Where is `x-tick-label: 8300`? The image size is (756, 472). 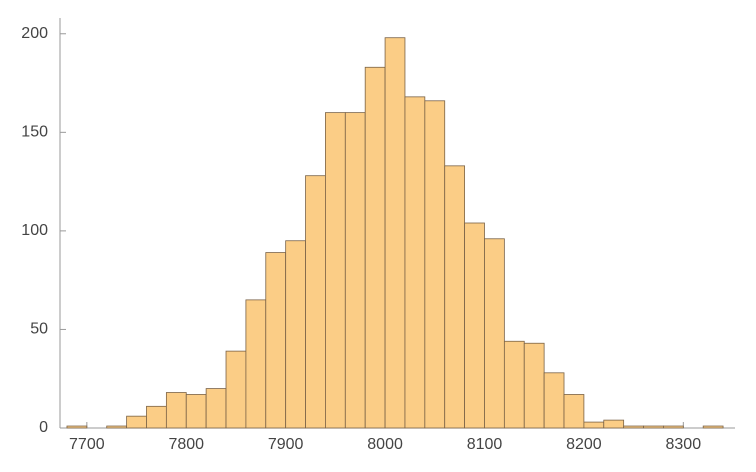
x-tick-label: 8300 is located at coordinates (684, 444).